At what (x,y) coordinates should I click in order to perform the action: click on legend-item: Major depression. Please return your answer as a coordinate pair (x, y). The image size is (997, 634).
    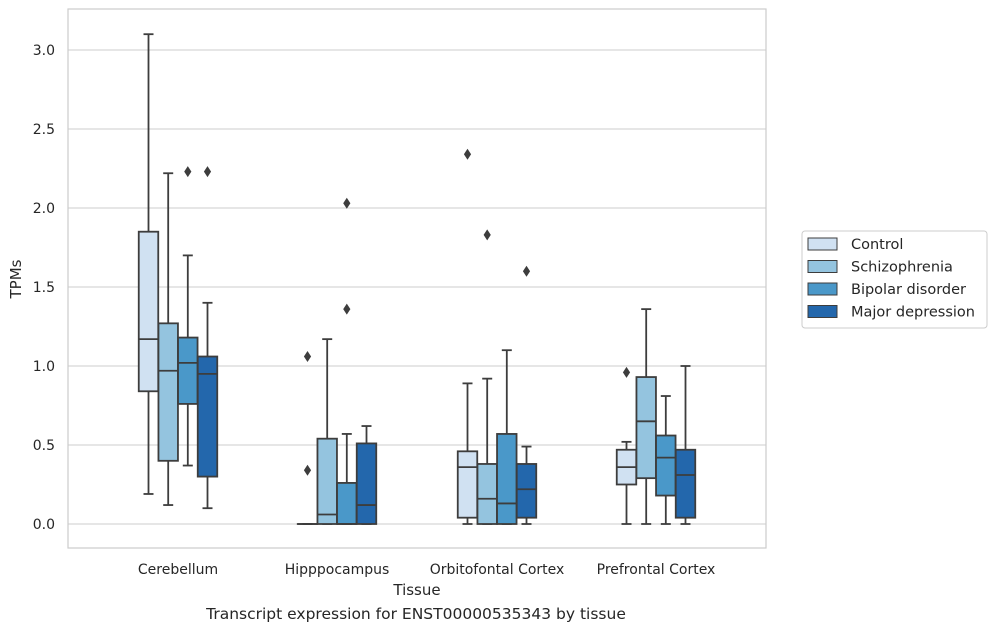
    Looking at the image, I should click on (891, 313).